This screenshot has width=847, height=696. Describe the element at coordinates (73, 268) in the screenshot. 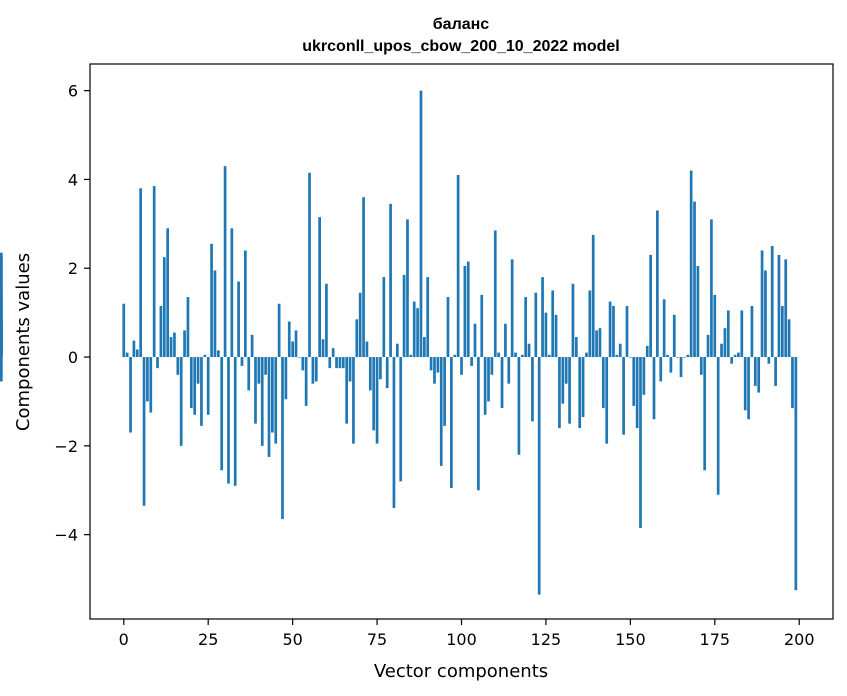

I see `y-tick-label: 2` at that location.